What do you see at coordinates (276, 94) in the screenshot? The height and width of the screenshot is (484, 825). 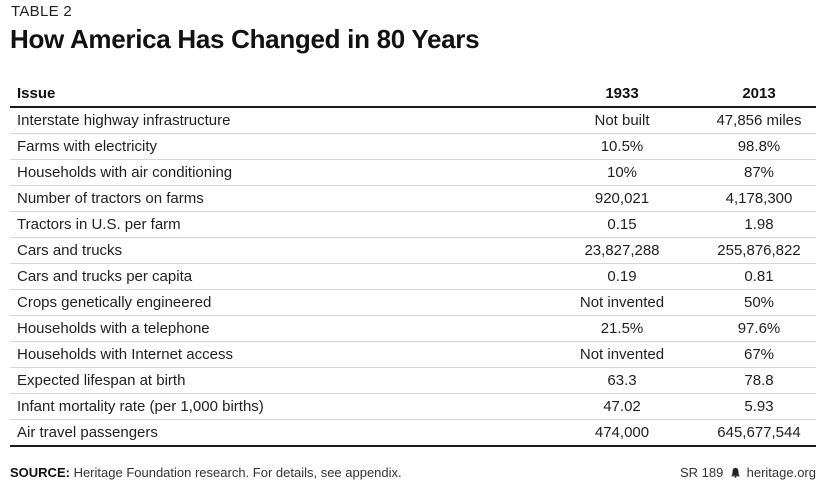 I see `column-header-issue: Issue` at bounding box center [276, 94].